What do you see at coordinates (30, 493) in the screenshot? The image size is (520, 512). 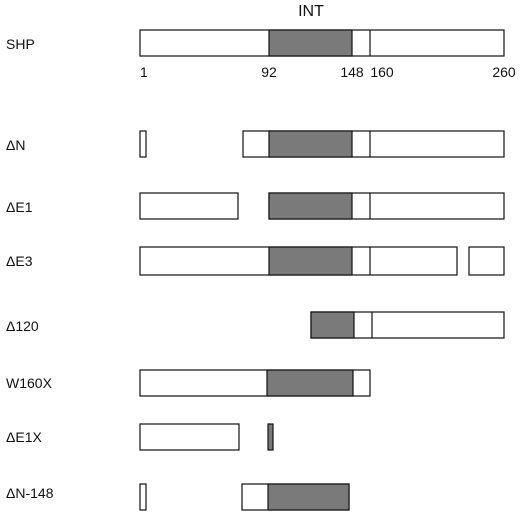 I see `row-label-delta-n-148: ΔN-148` at bounding box center [30, 493].